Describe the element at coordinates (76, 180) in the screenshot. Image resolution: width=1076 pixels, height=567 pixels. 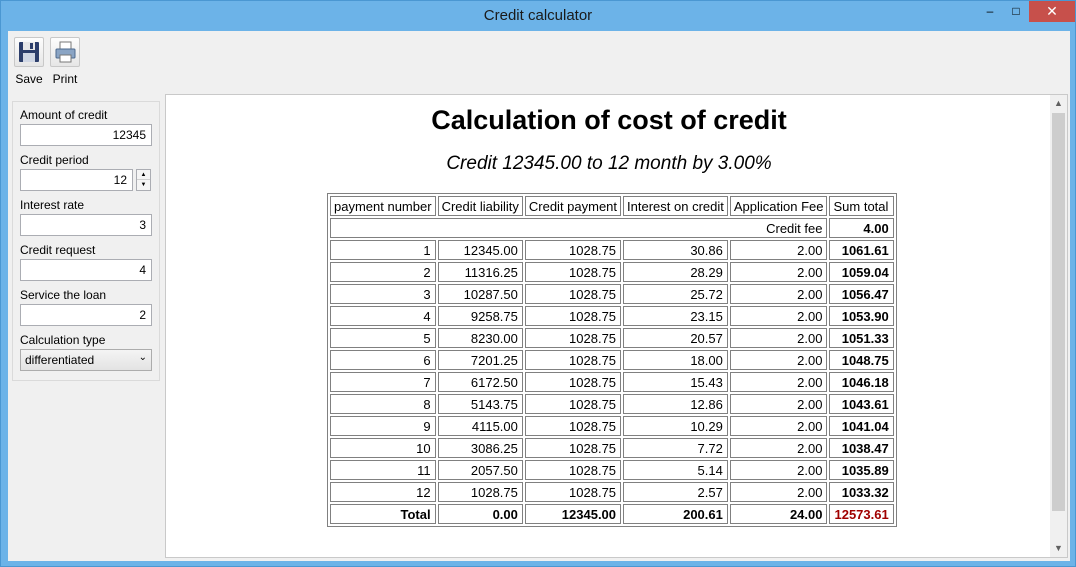
I see `period-input: 12` at that location.